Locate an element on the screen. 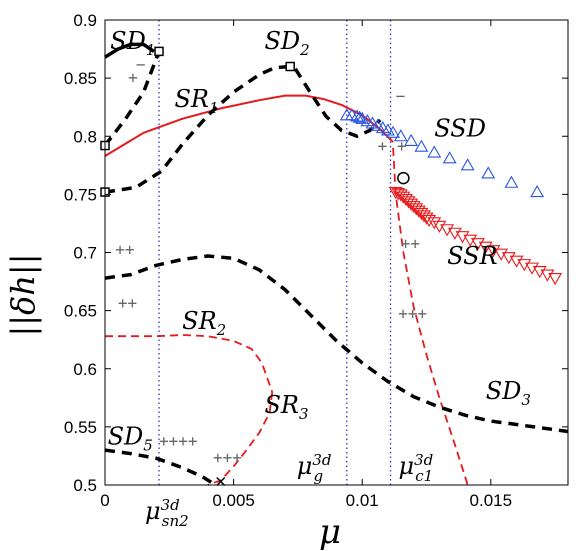 The height and width of the screenshot is (551, 581). branch-sr1 is located at coordinates (249, 125).